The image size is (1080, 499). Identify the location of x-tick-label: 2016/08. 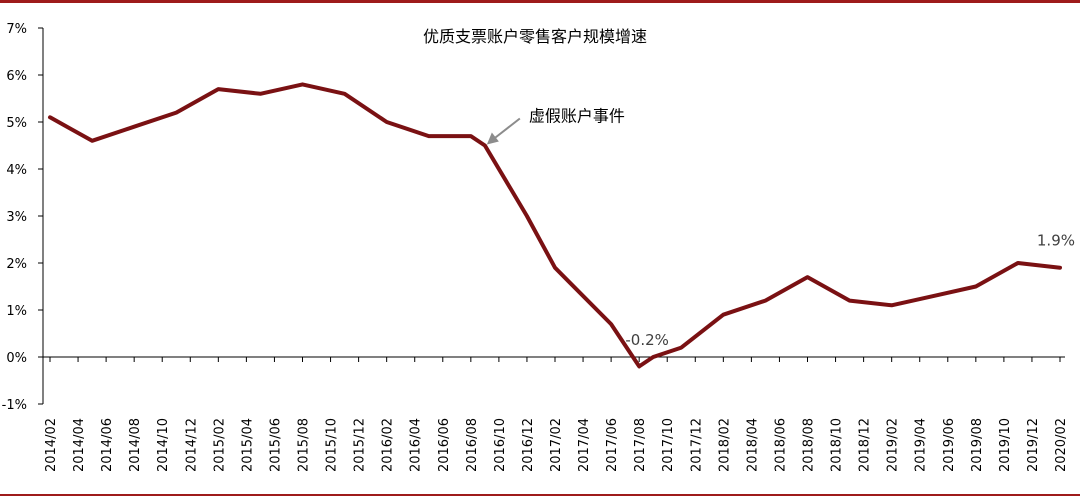
(472, 445).